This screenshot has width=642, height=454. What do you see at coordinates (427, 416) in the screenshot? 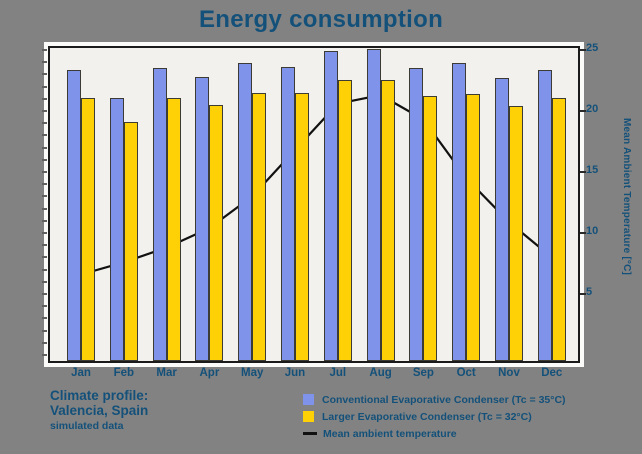
I see `legend-label-larger: Larger Evaporative Condenser (Tc = 32°C)` at bounding box center [427, 416].